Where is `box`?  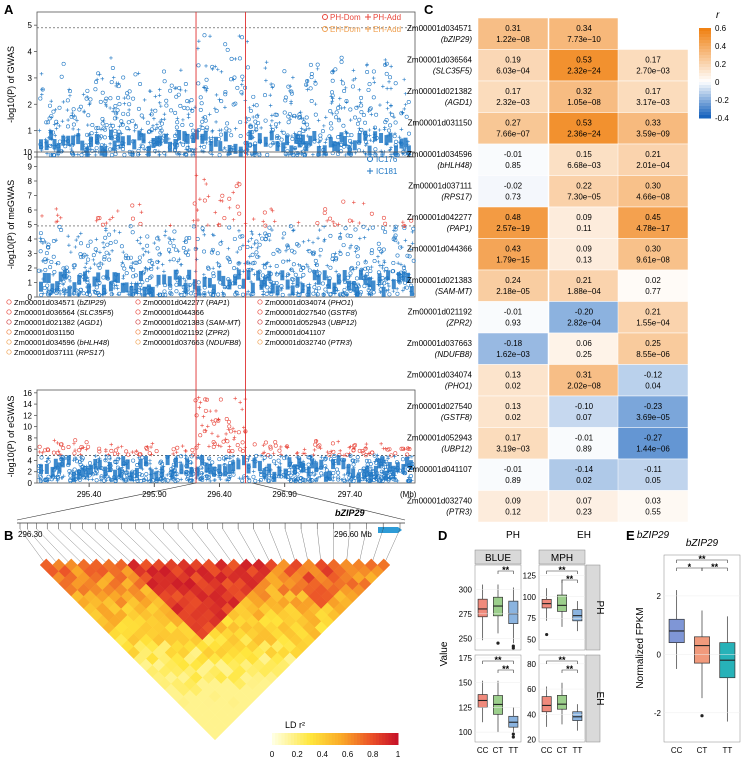 box is located at coordinates (513, 612).